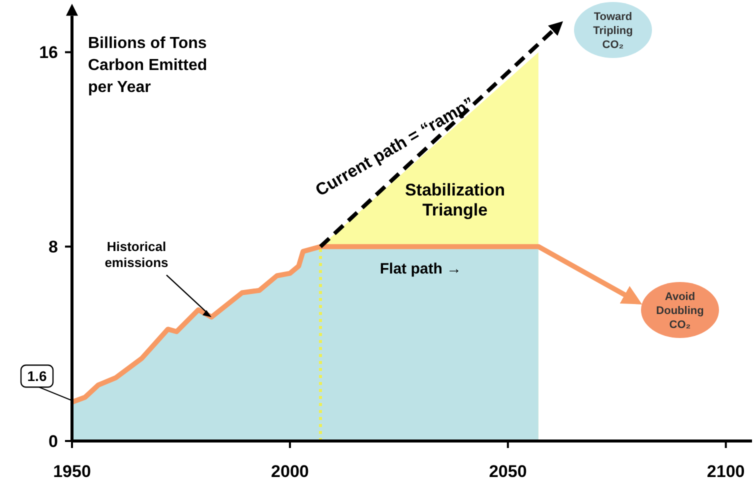 The height and width of the screenshot is (484, 755). I want to click on annotation: Flat path →, so click(421, 269).